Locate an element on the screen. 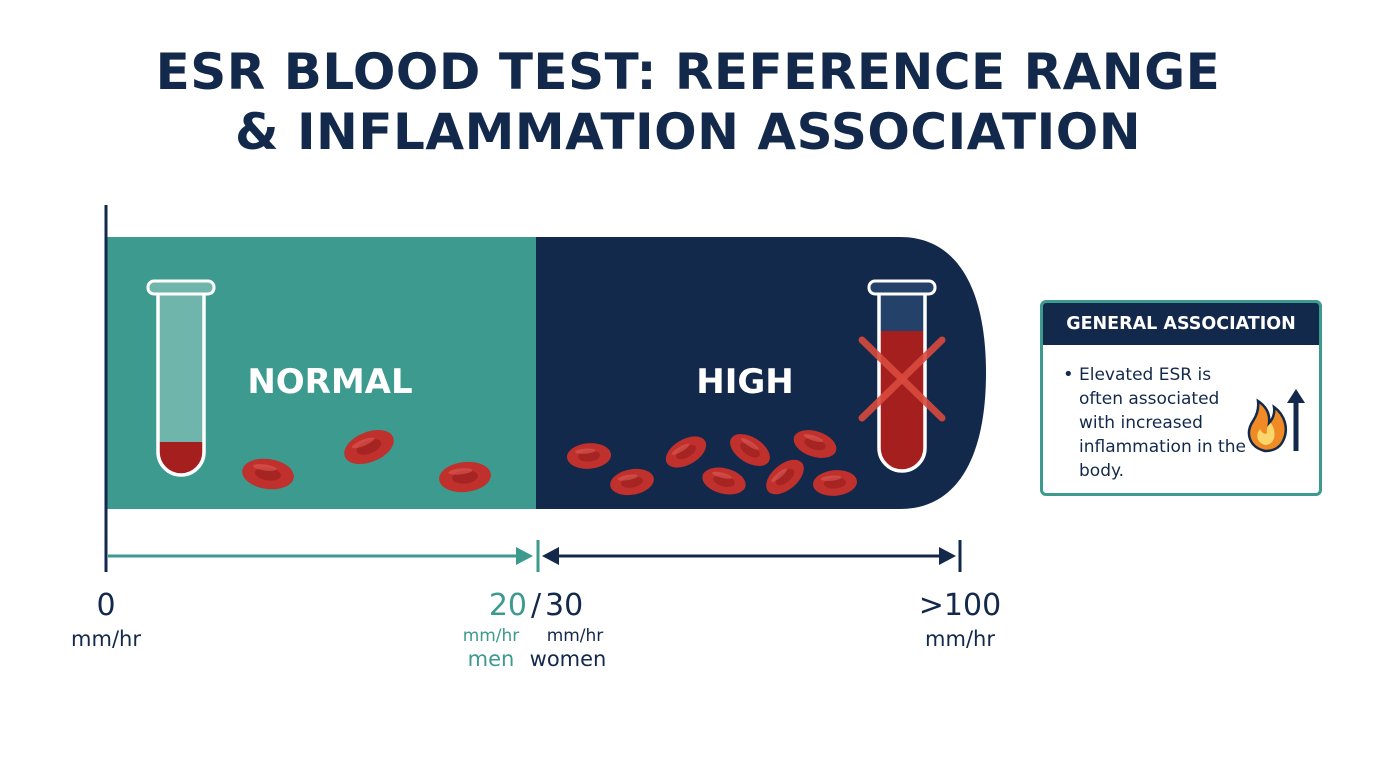 The height and width of the screenshot is (768, 1376). threshold-unit-men: mm/hr is located at coordinates (491, 636).